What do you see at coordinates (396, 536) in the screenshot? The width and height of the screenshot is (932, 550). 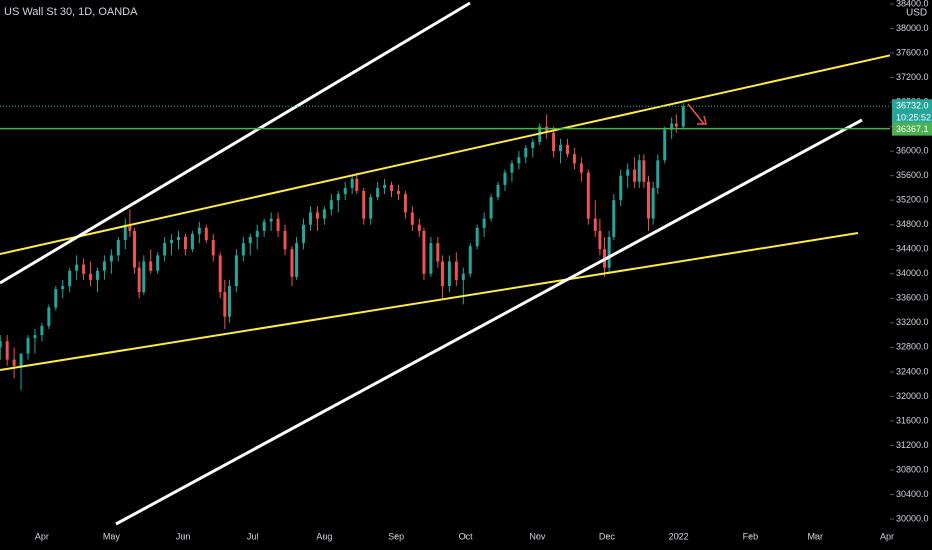 I see `x-tick-label: Sep` at bounding box center [396, 536].